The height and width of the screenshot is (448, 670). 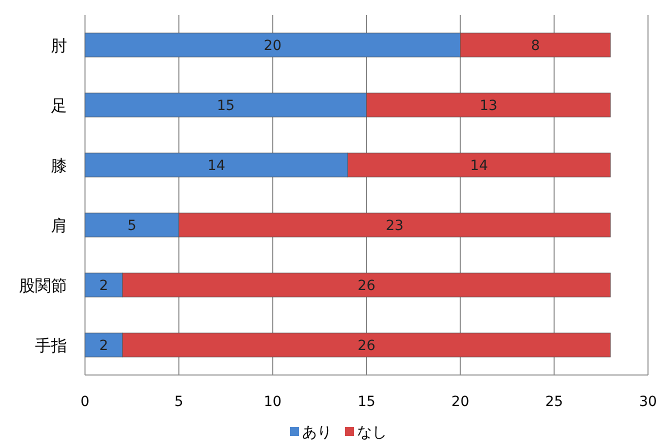 I want to click on data-label: 8, so click(x=535, y=46).